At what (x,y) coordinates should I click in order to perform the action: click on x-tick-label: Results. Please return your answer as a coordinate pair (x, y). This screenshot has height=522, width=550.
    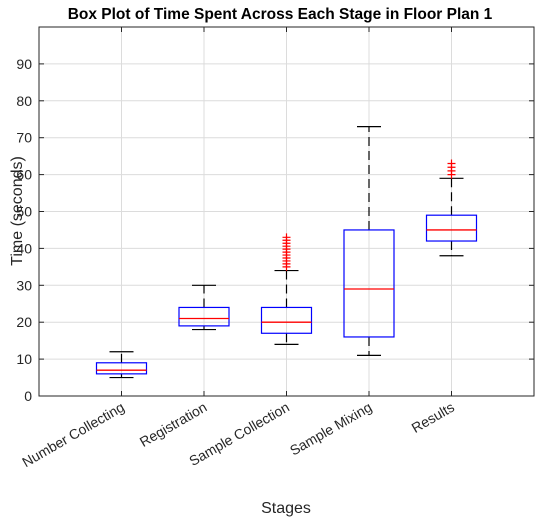
    Looking at the image, I should click on (433, 417).